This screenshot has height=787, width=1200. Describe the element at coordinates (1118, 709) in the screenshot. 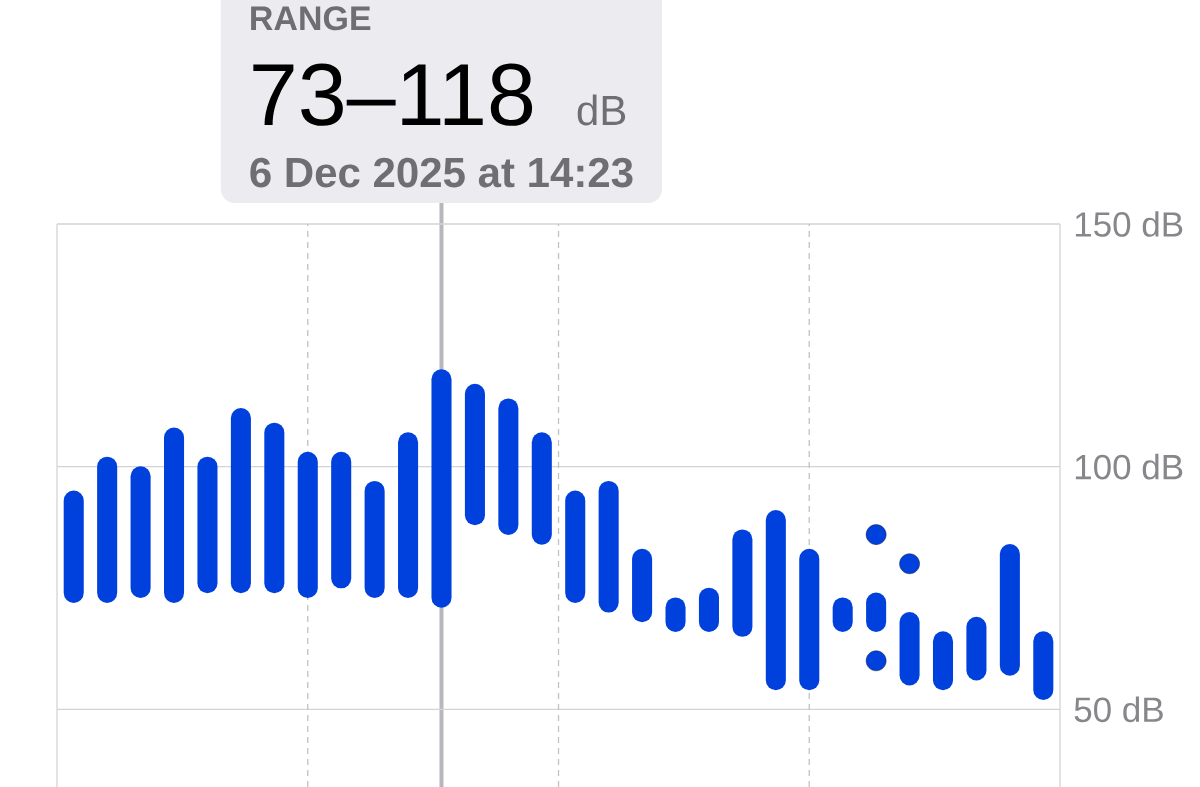

I see `y-tick-label: 50 dB` at that location.